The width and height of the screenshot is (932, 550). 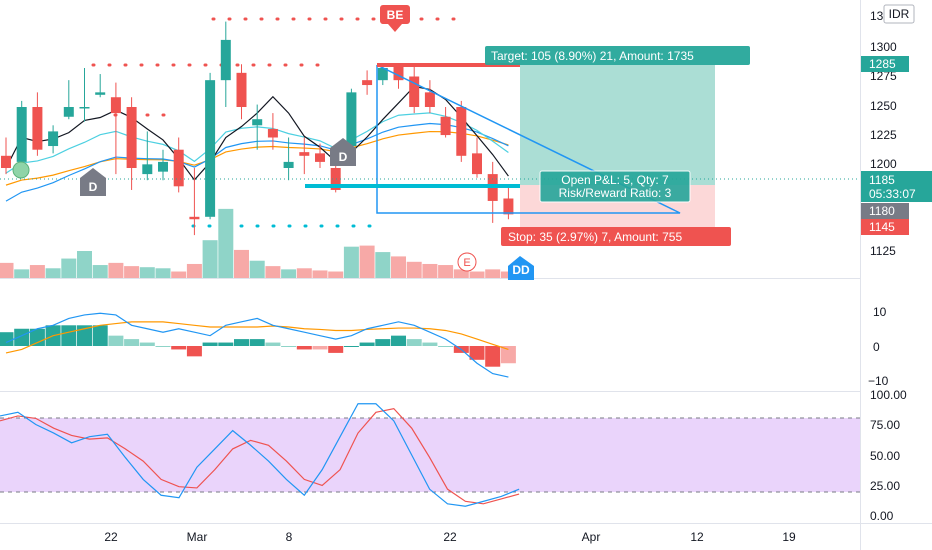 What do you see at coordinates (878, 381) in the screenshot?
I see `svg-text: −10` at bounding box center [878, 381].